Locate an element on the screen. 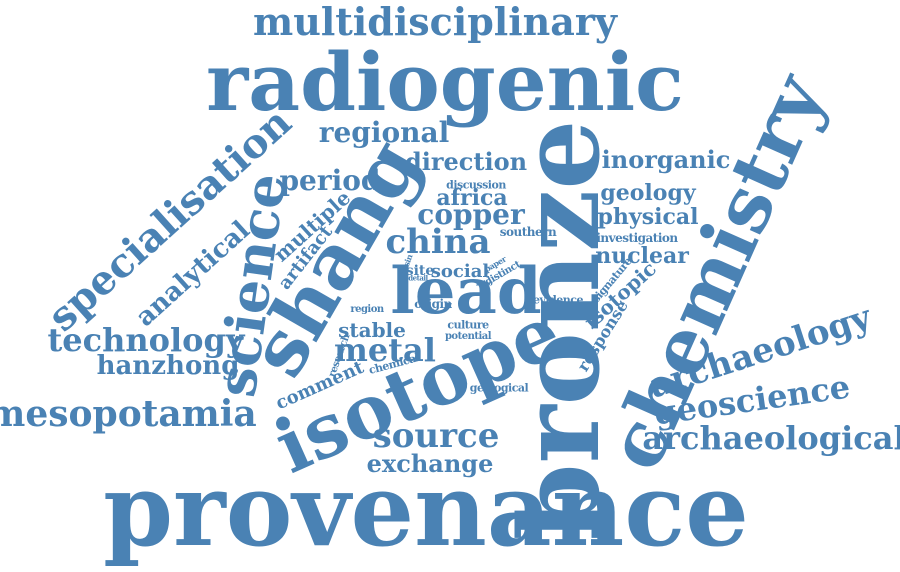  word-direction: direction is located at coordinates (466, 161).